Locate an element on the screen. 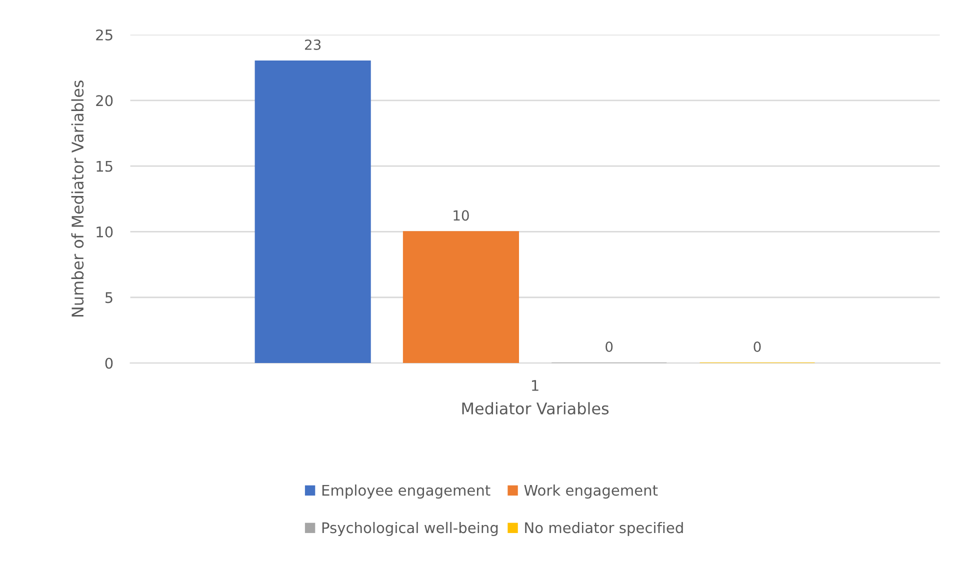 The width and height of the screenshot is (958, 579). legend-label: Psychological well-being is located at coordinates (410, 529).